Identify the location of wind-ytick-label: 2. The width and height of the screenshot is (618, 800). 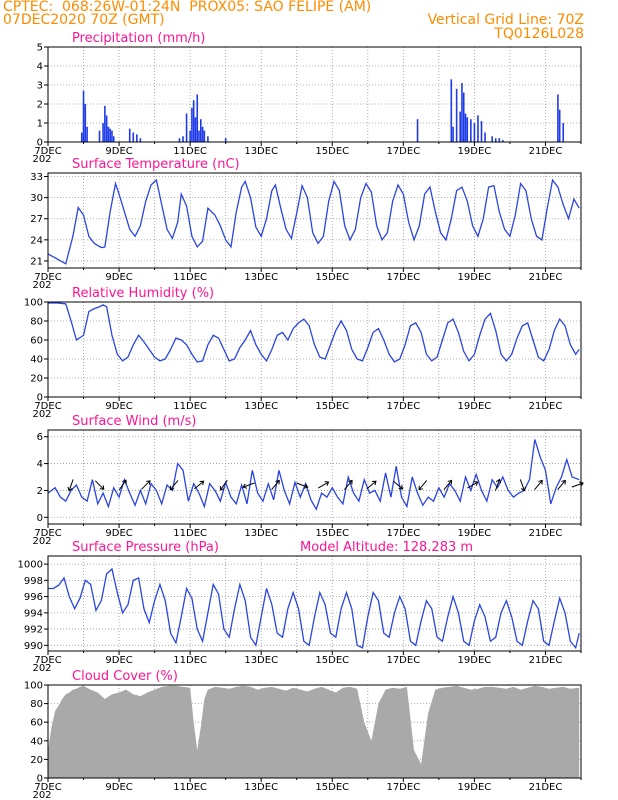
(40, 491).